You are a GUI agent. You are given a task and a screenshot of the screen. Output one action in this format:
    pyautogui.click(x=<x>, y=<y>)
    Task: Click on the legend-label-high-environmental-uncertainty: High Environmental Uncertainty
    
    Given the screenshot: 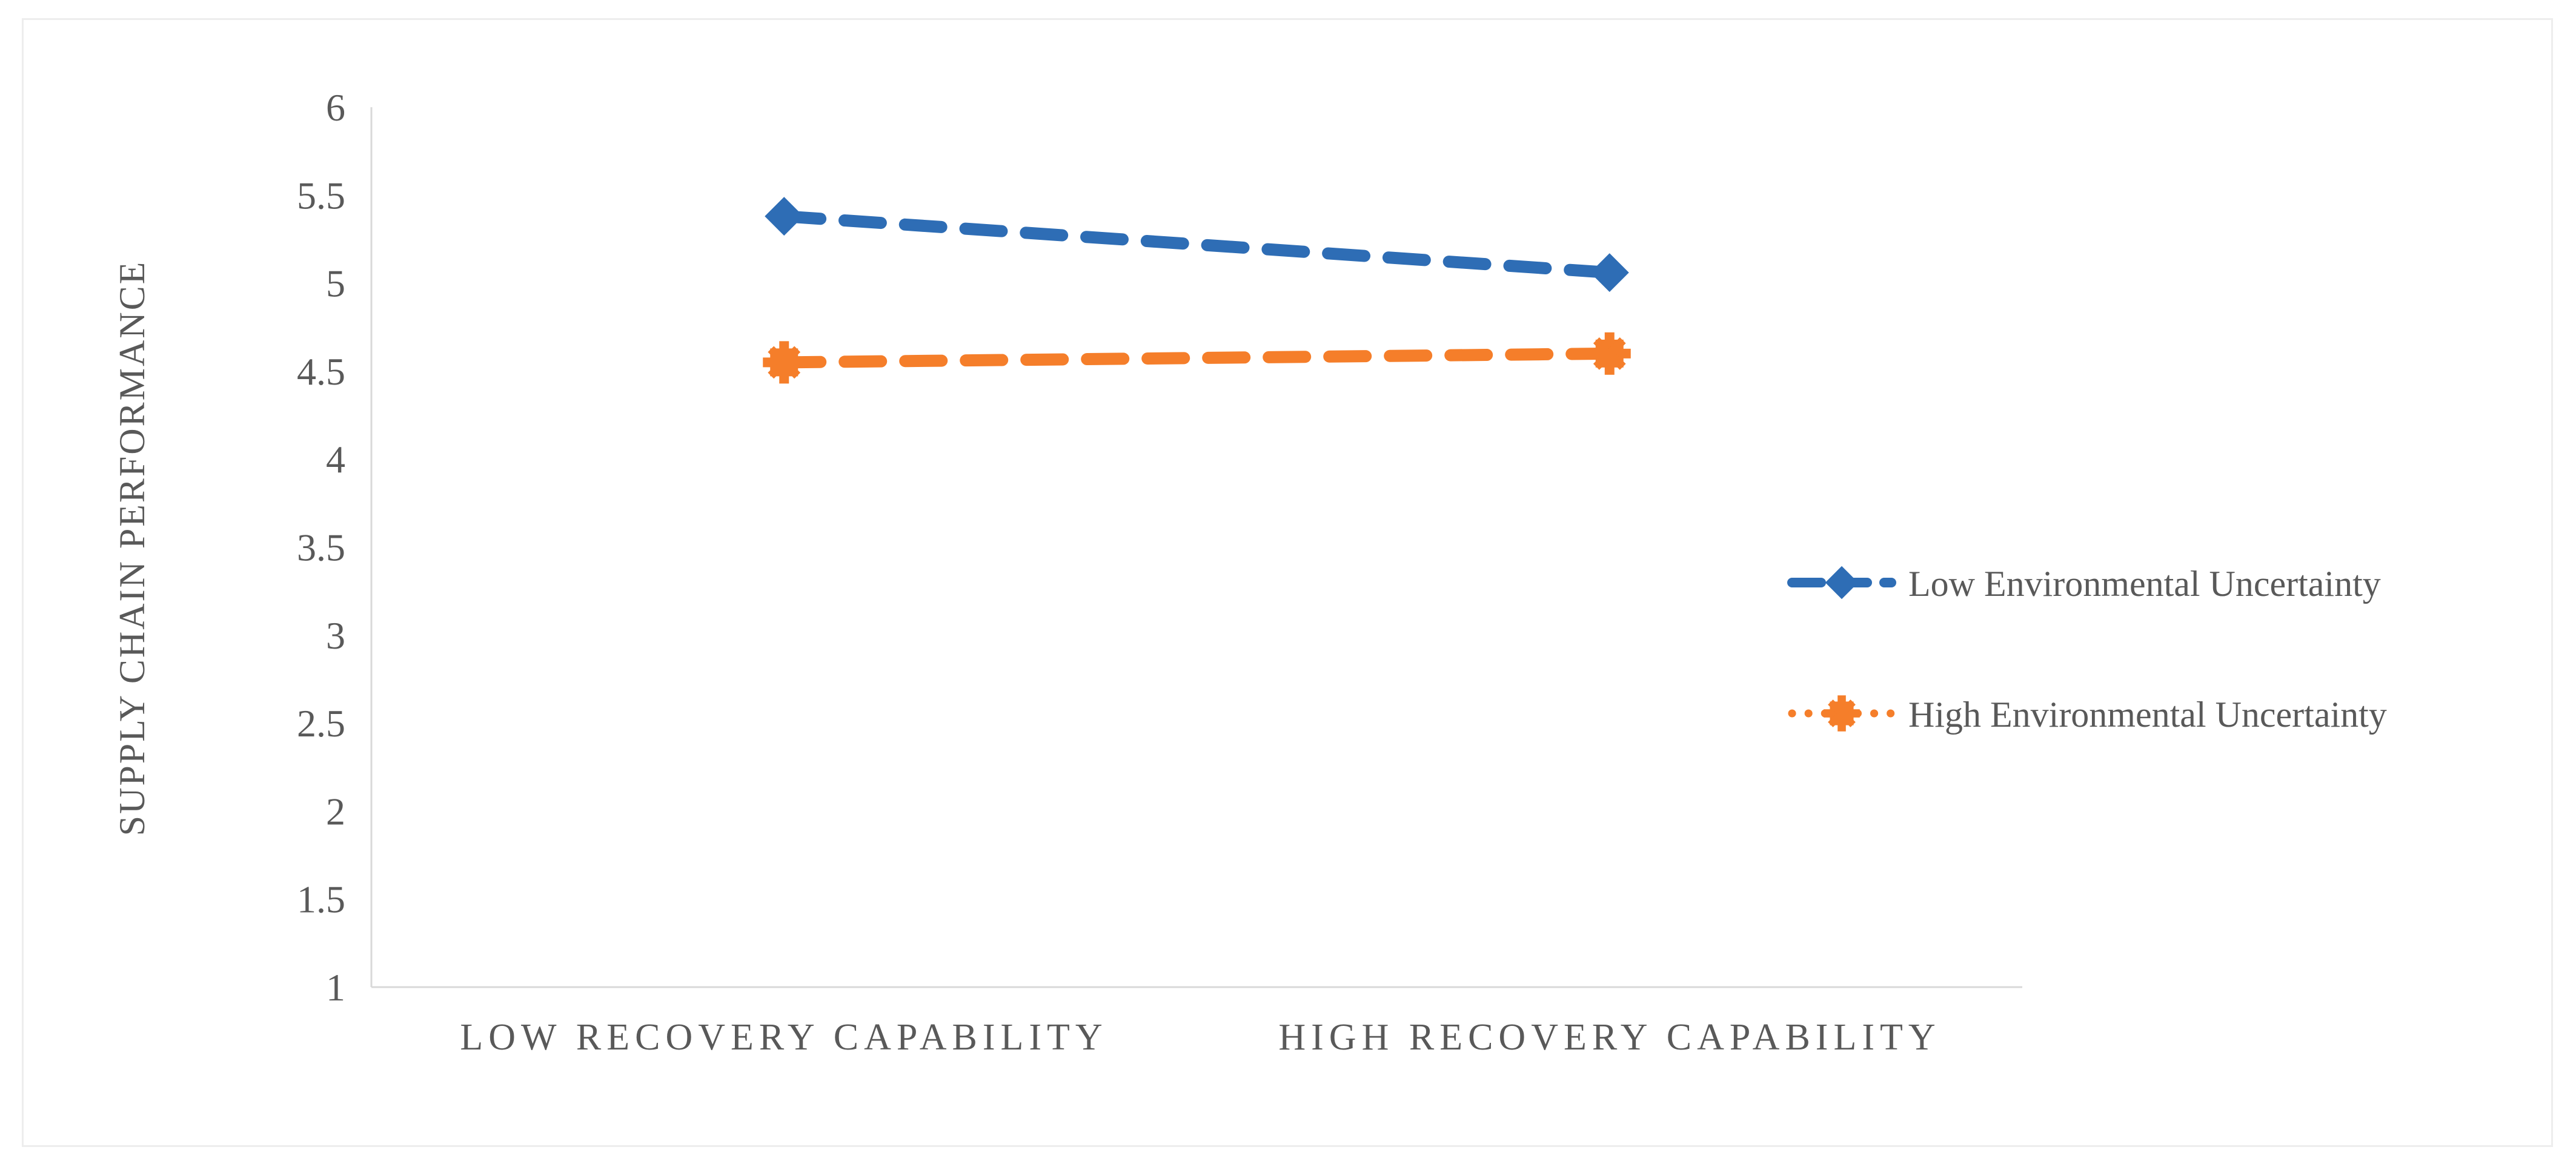 What is the action you would take?
    pyautogui.click(x=2147, y=715)
    